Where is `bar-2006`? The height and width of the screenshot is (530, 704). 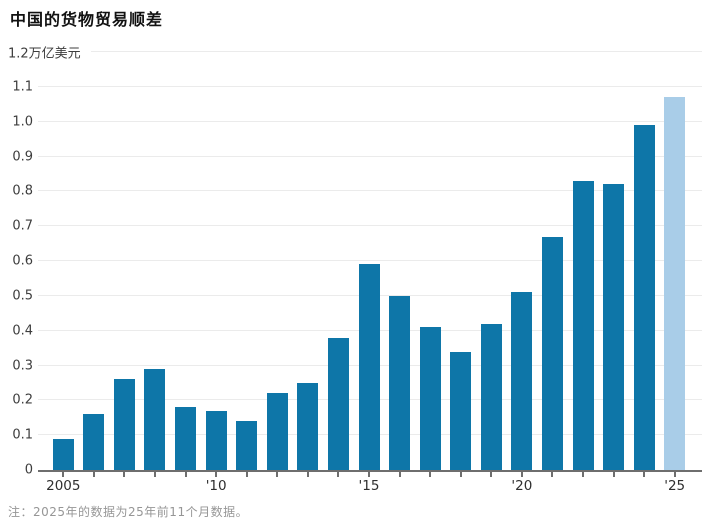
bar-2006 is located at coordinates (94, 442).